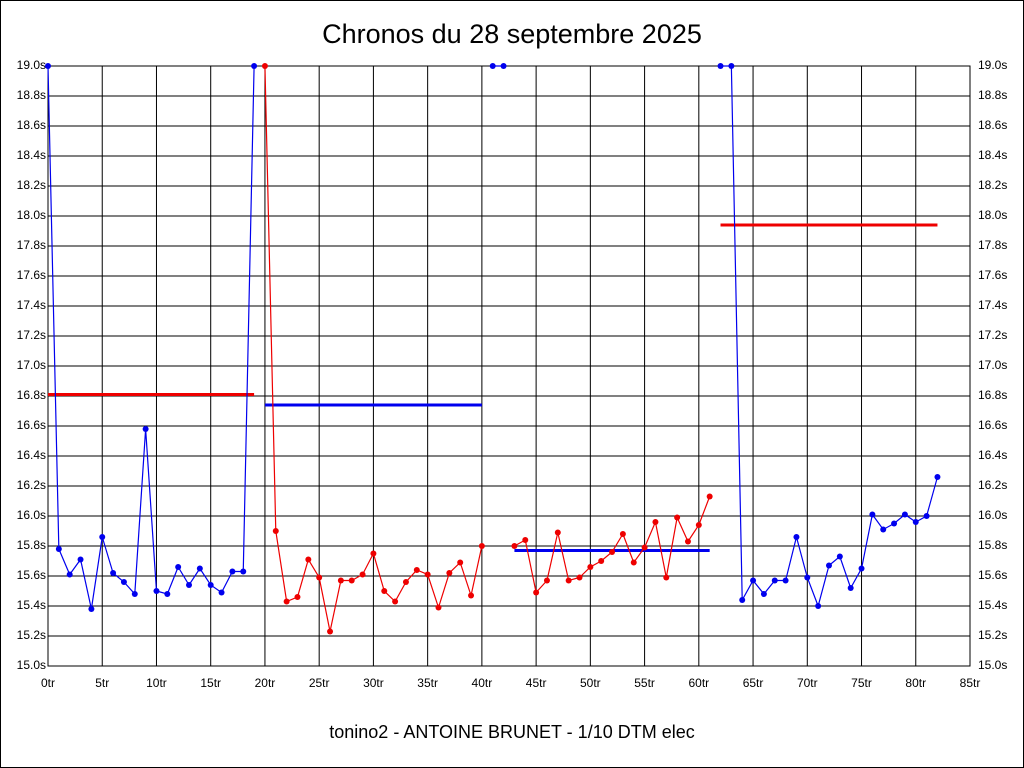 Image resolution: width=1024 pixels, height=768 pixels. Describe the element at coordinates (31, 515) in the screenshot. I see `y-tick-label: 16.0s` at that location.